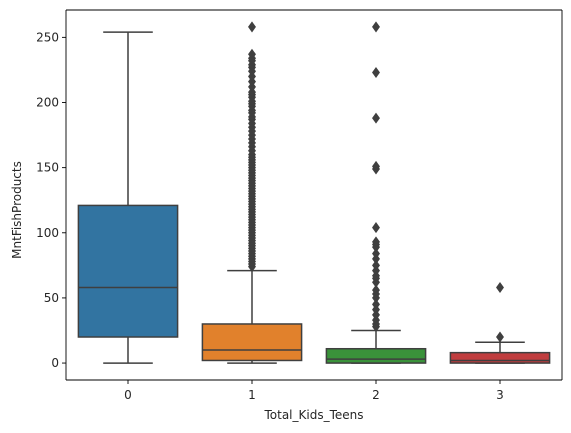  What do you see at coordinates (47, 37) in the screenshot?
I see `y-tick-label: 250` at bounding box center [47, 37].